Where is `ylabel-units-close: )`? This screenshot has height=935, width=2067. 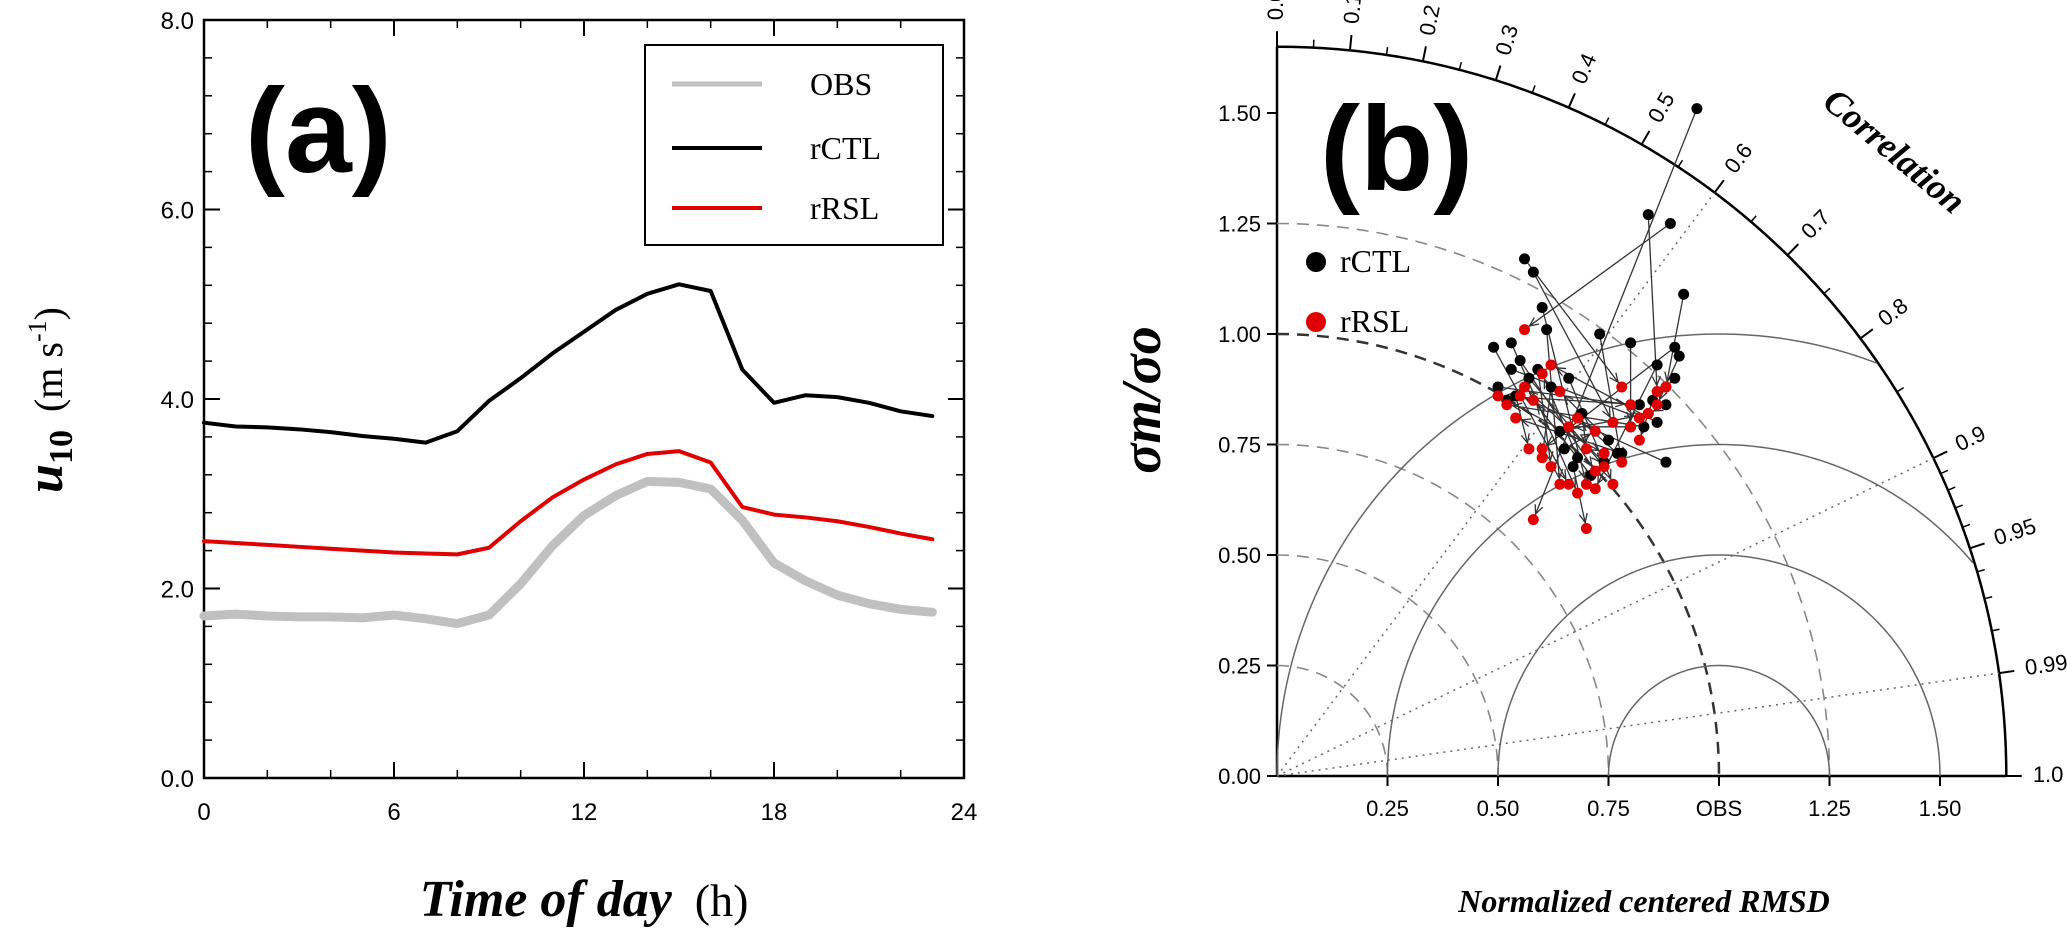 ylabel-units-close: ) is located at coordinates (48, 313).